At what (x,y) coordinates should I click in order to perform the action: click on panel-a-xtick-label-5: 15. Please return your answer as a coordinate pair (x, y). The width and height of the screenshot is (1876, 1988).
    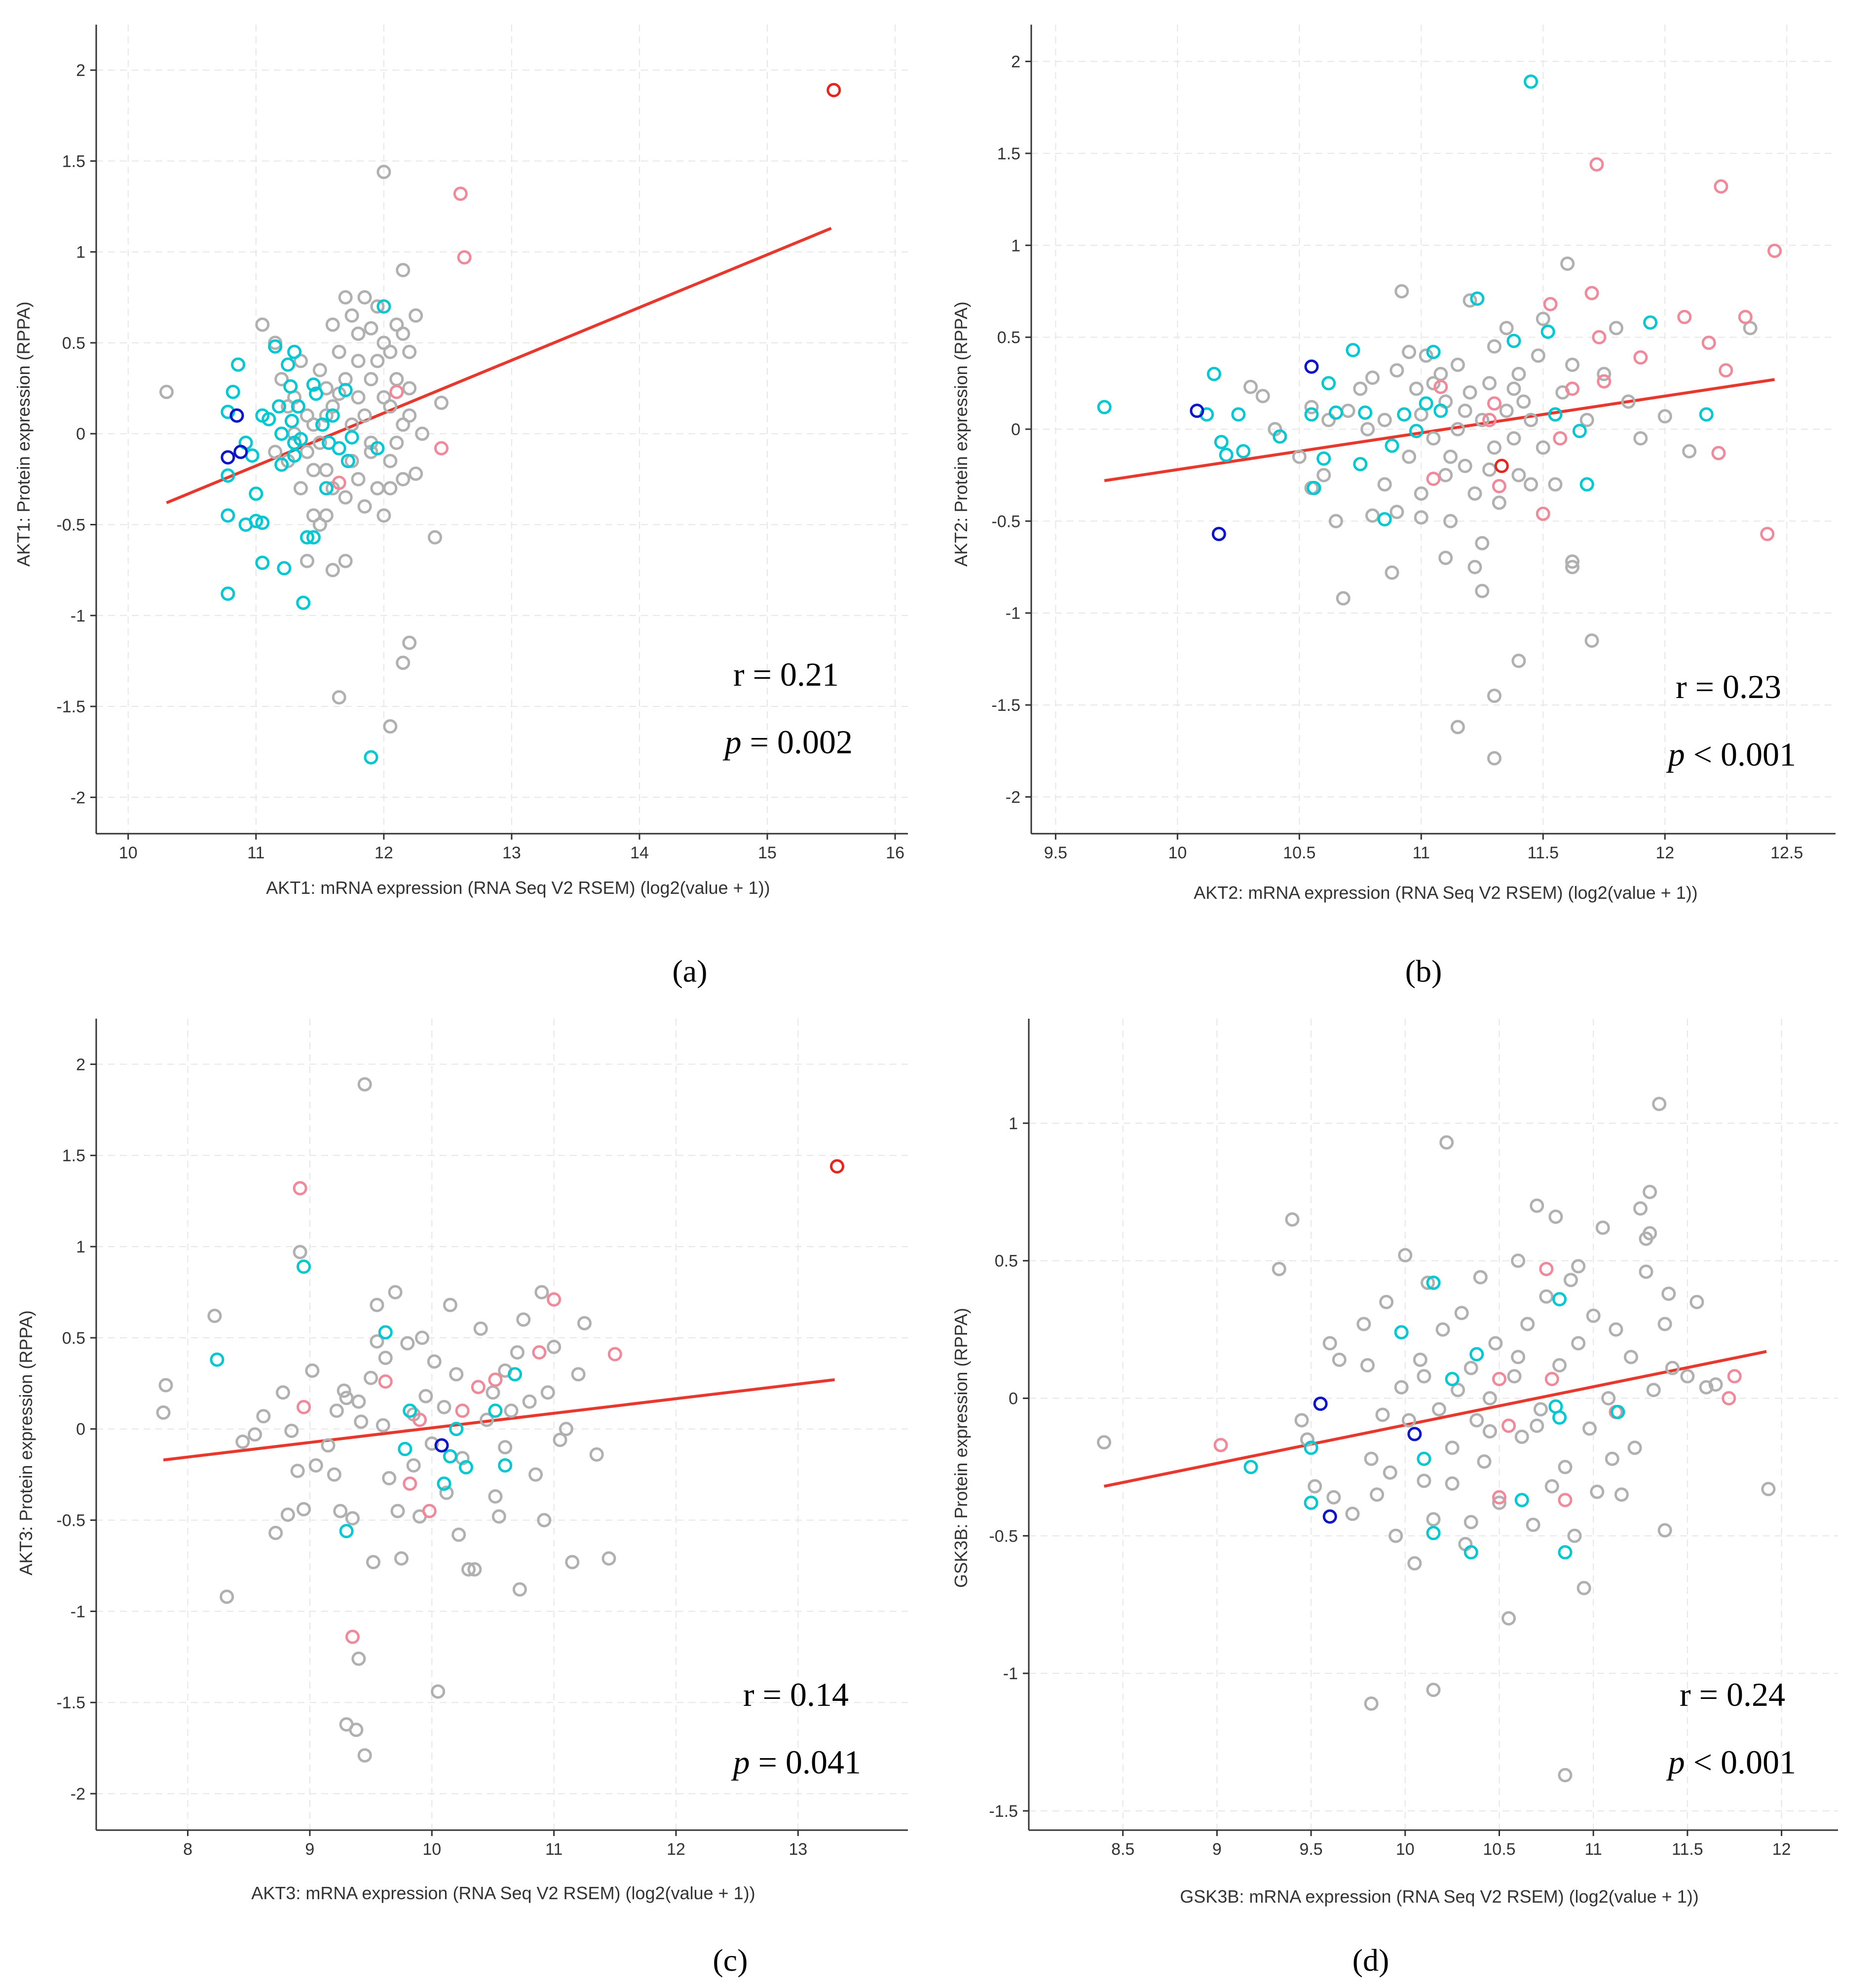
    Looking at the image, I should click on (767, 853).